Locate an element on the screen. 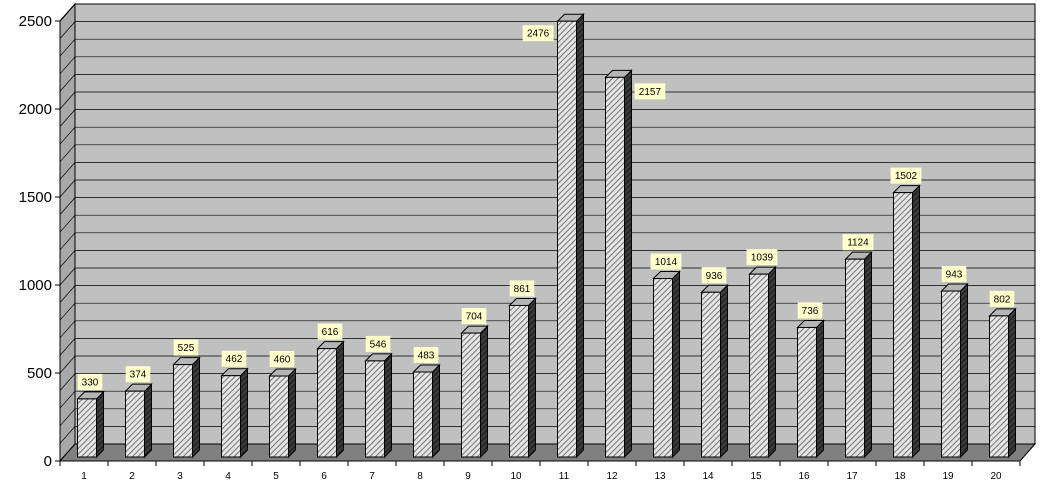 The height and width of the screenshot is (484, 1041). x-tick-label: 3 is located at coordinates (180, 476).